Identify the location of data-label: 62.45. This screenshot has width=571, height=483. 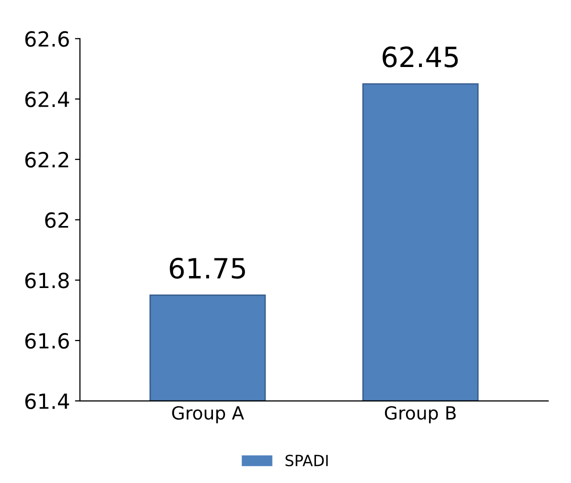
(420, 57).